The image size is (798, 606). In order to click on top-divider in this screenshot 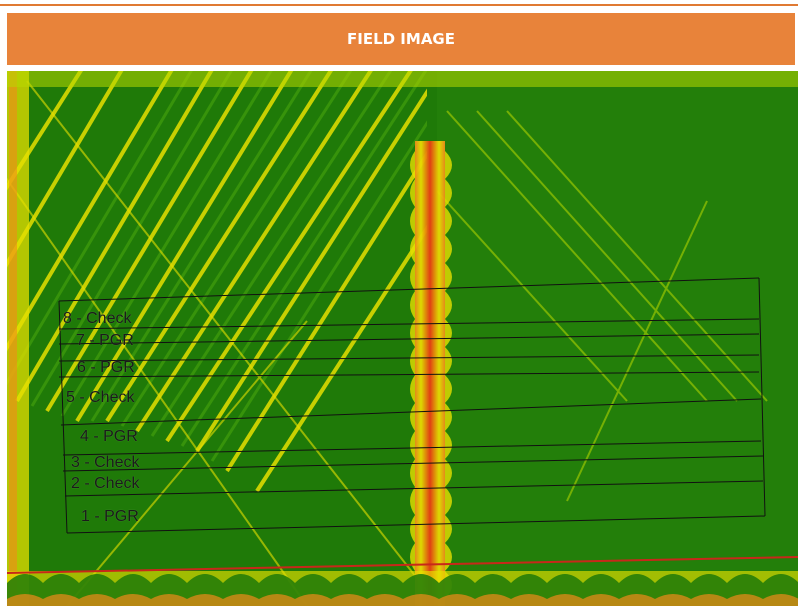, I will do `click(399, 5)`.